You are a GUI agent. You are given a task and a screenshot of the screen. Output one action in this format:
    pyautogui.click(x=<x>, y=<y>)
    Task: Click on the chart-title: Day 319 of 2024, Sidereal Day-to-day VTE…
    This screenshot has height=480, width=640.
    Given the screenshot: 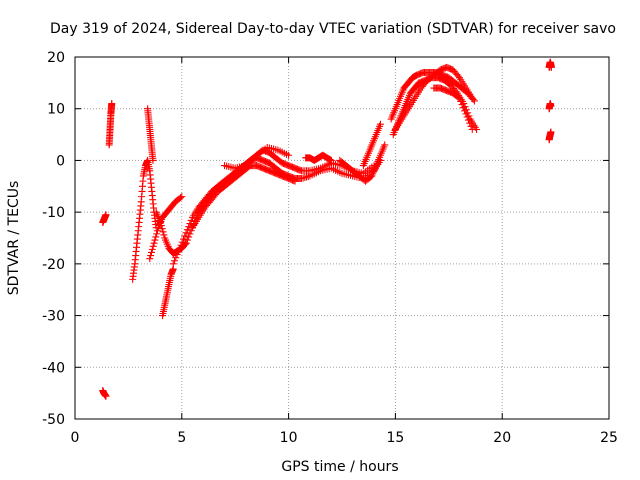 What is the action you would take?
    pyautogui.click(x=333, y=29)
    